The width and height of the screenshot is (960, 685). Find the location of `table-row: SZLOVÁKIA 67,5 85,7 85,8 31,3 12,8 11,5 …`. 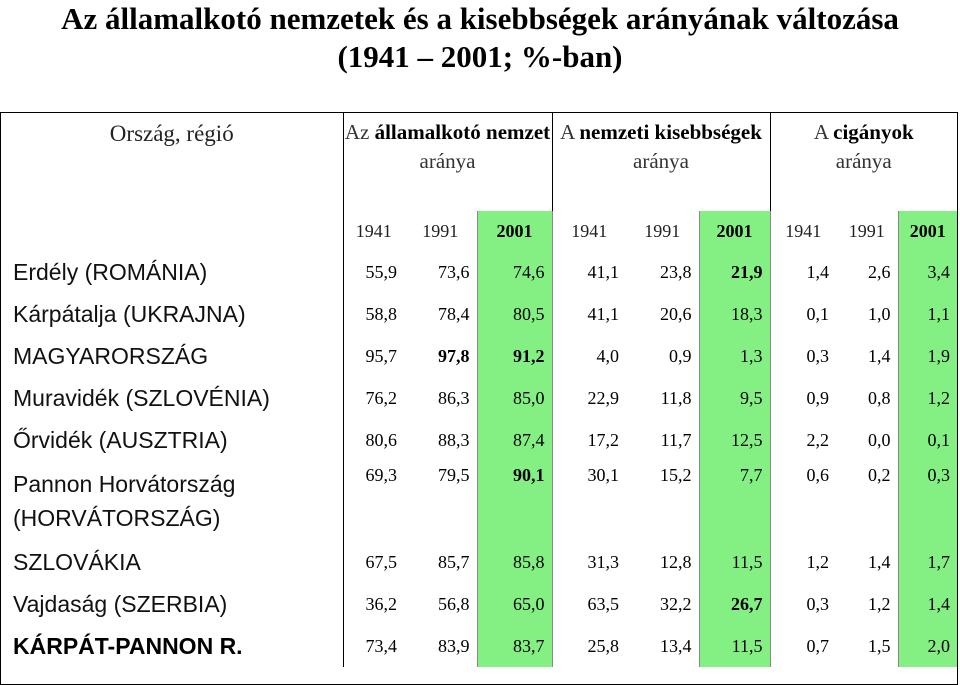

table-row: SZLOVÁKIA 67,5 85,7 85,8 31,3 12,8 11,5 … is located at coordinates (479, 562).